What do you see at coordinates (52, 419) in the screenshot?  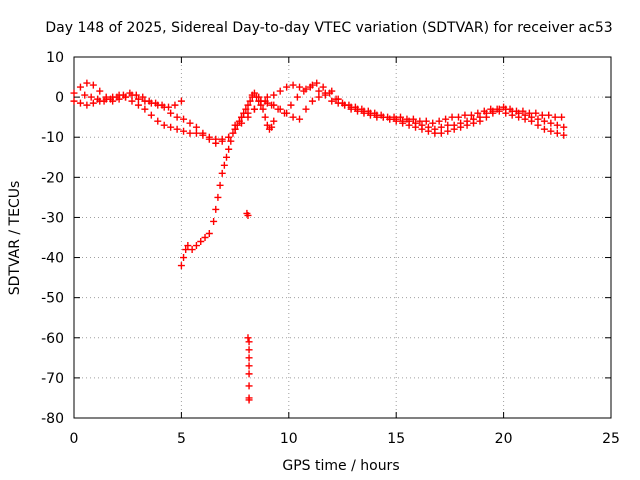 I see `y-tick-label: -80` at bounding box center [52, 419].